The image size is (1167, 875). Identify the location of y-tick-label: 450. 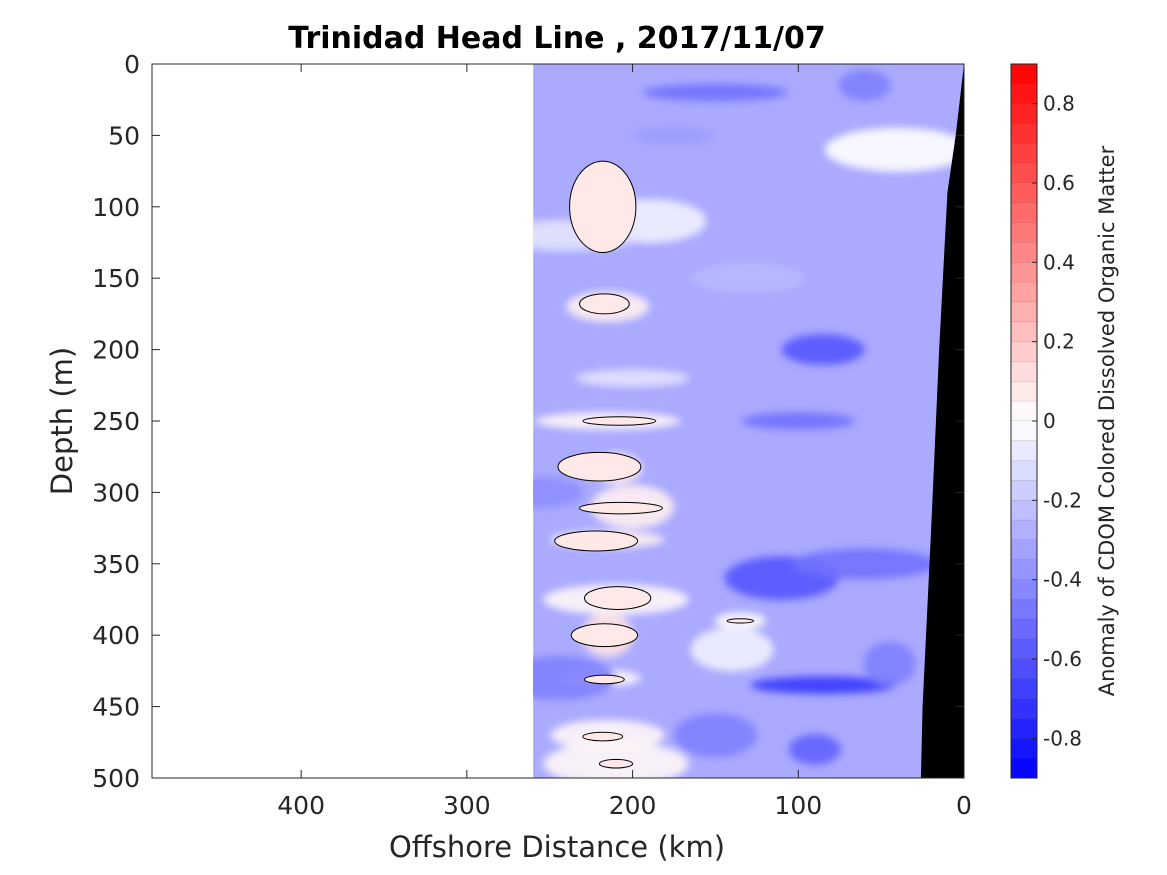
(116, 707).